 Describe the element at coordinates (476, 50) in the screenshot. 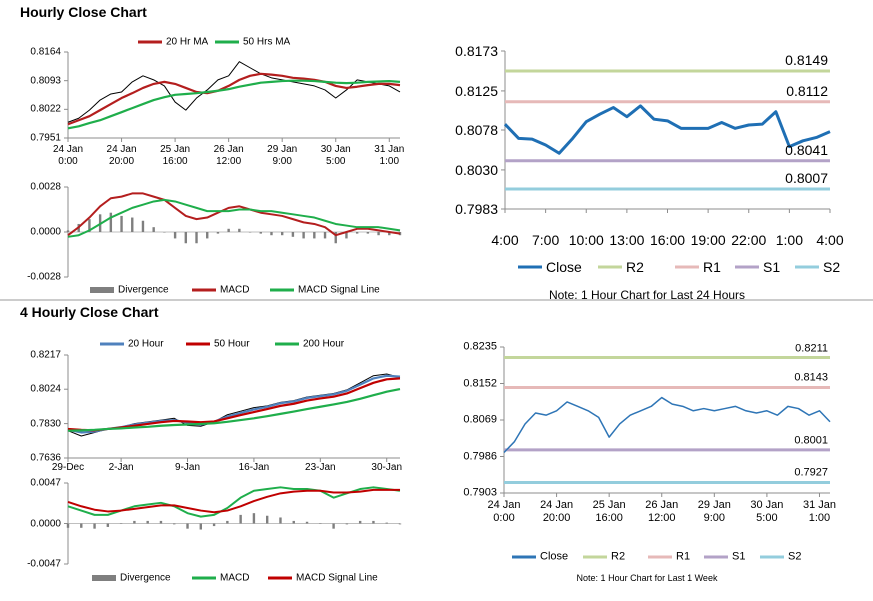

I see `y-tick-label: 0.8173` at that location.